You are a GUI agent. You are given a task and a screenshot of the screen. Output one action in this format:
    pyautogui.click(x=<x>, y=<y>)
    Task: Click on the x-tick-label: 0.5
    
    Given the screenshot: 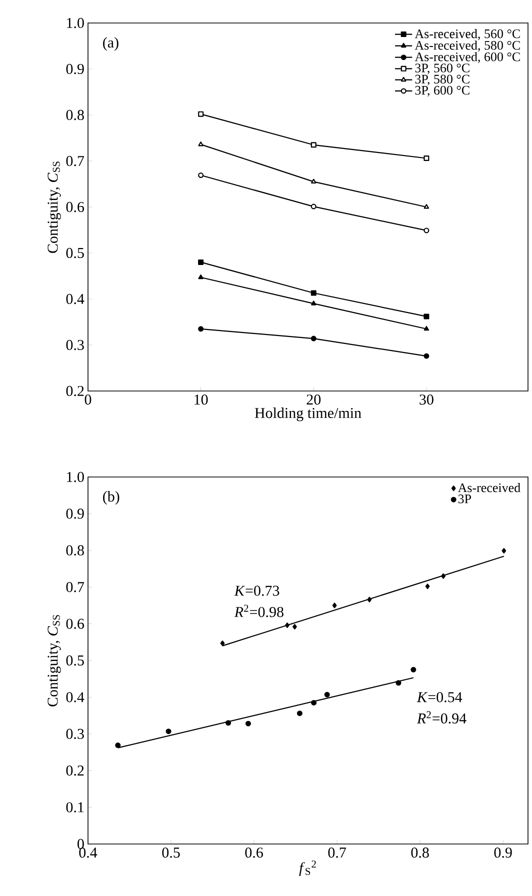 What is the action you would take?
    pyautogui.click(x=171, y=853)
    